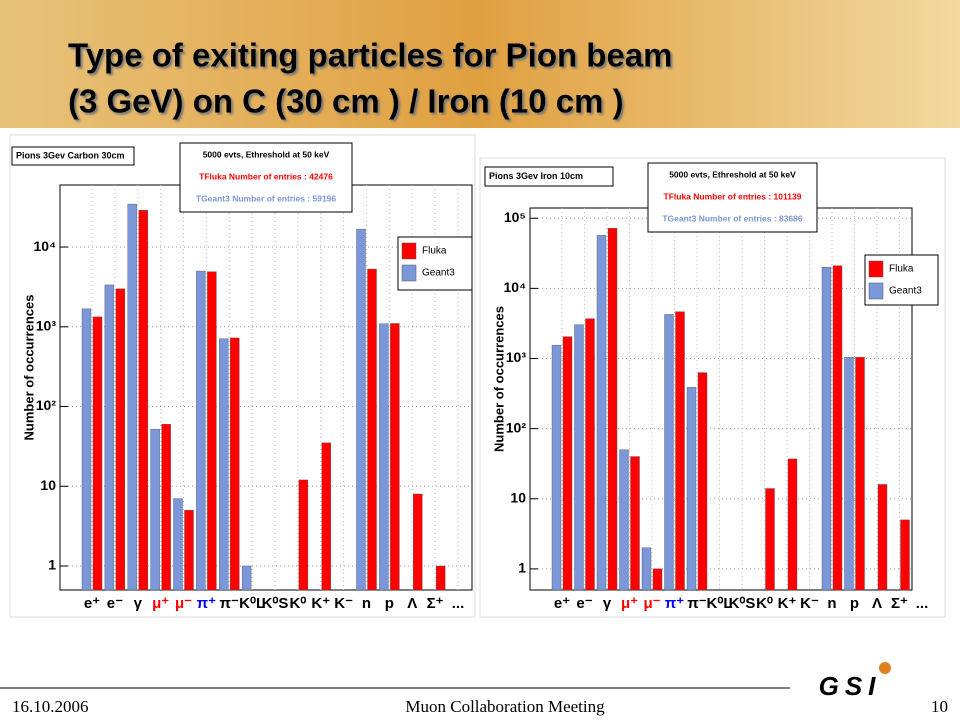 Image resolution: width=960 pixels, height=725 pixels. What do you see at coordinates (505, 706) in the screenshot?
I see `footer-meeting: Muon Collaboration Meeting` at bounding box center [505, 706].